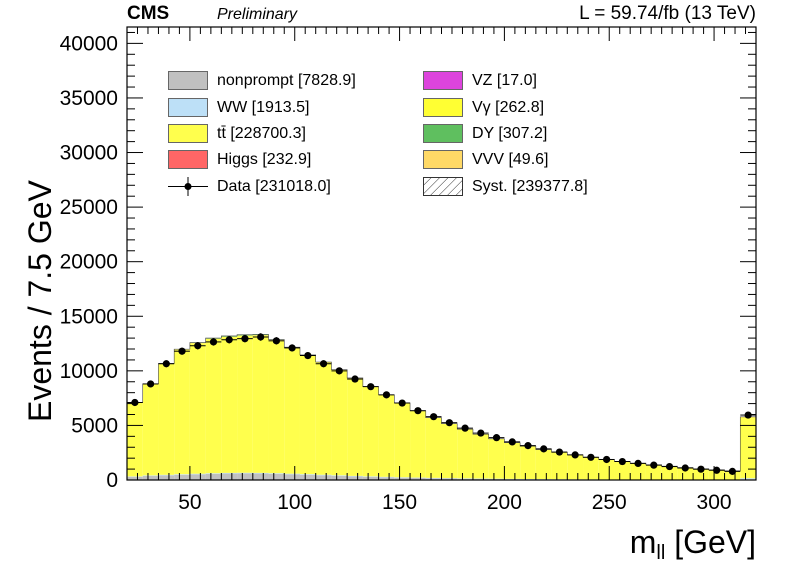 The width and height of the screenshot is (796, 572). I want to click on x-axis-label-sub: ll, so click(661, 553).